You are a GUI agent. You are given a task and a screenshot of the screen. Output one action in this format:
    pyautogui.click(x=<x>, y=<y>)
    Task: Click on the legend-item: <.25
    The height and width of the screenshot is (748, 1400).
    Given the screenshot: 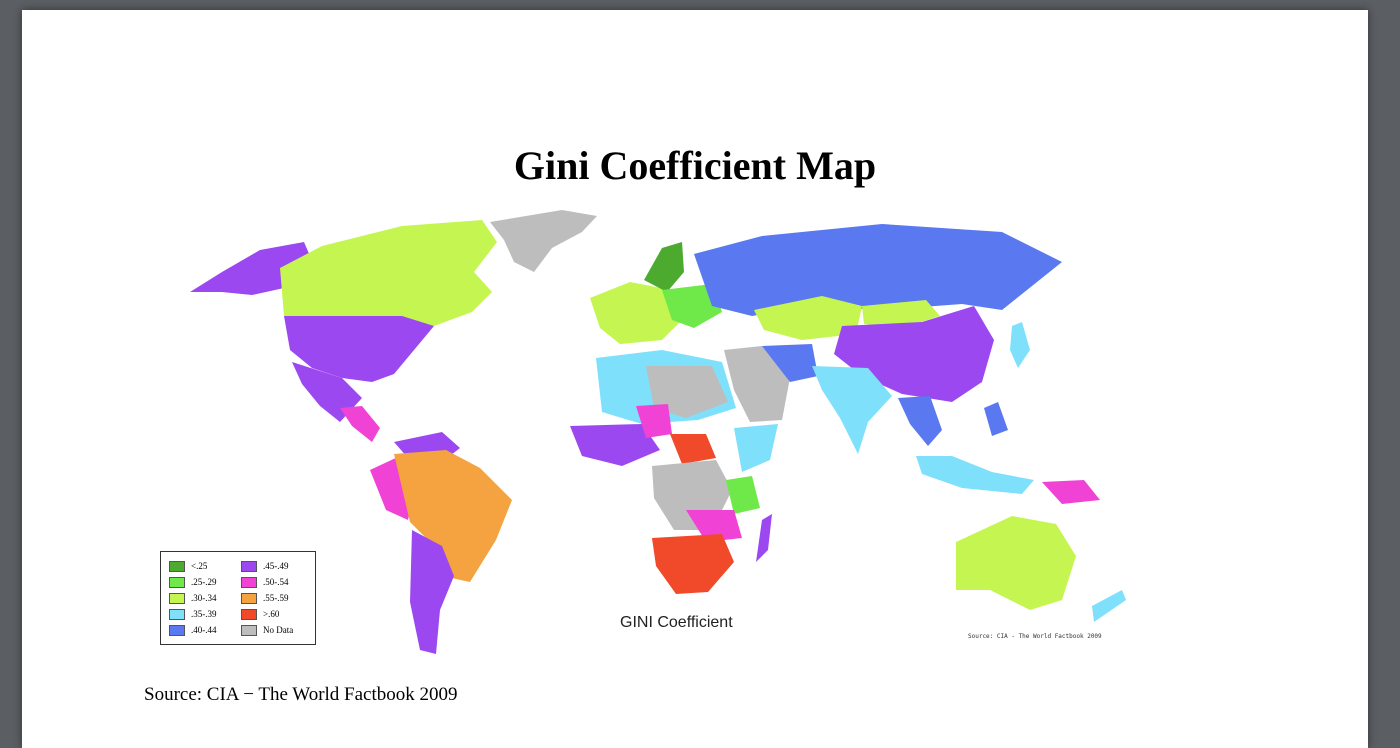 What is the action you would take?
    pyautogui.click(x=193, y=566)
    